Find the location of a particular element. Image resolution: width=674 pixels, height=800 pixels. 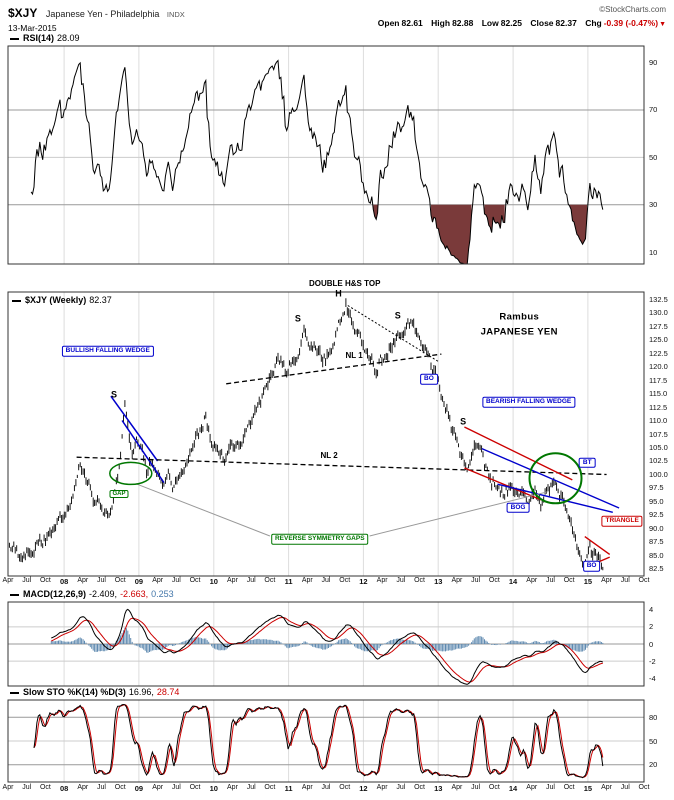

breakout-nl1-label: BO is located at coordinates (429, 379).